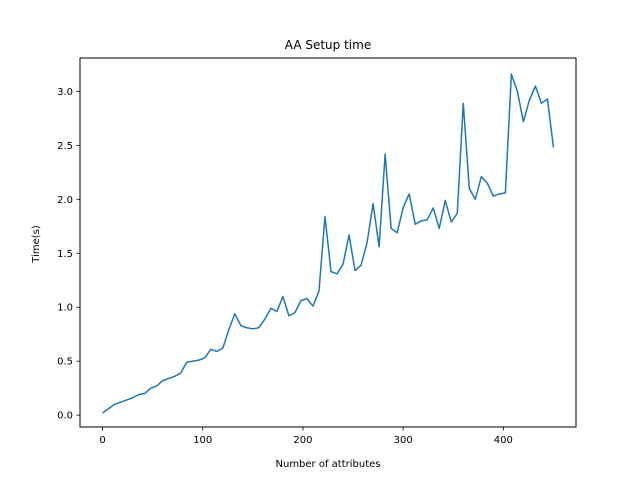 Image resolution: width=640 pixels, height=480 pixels. I want to click on y-tick-label: 0.5, so click(65, 362).